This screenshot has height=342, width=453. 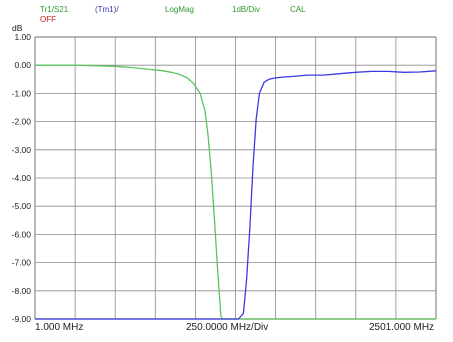 What do you see at coordinates (17, 28) in the screenshot?
I see `y-axis-label: dB` at bounding box center [17, 28].